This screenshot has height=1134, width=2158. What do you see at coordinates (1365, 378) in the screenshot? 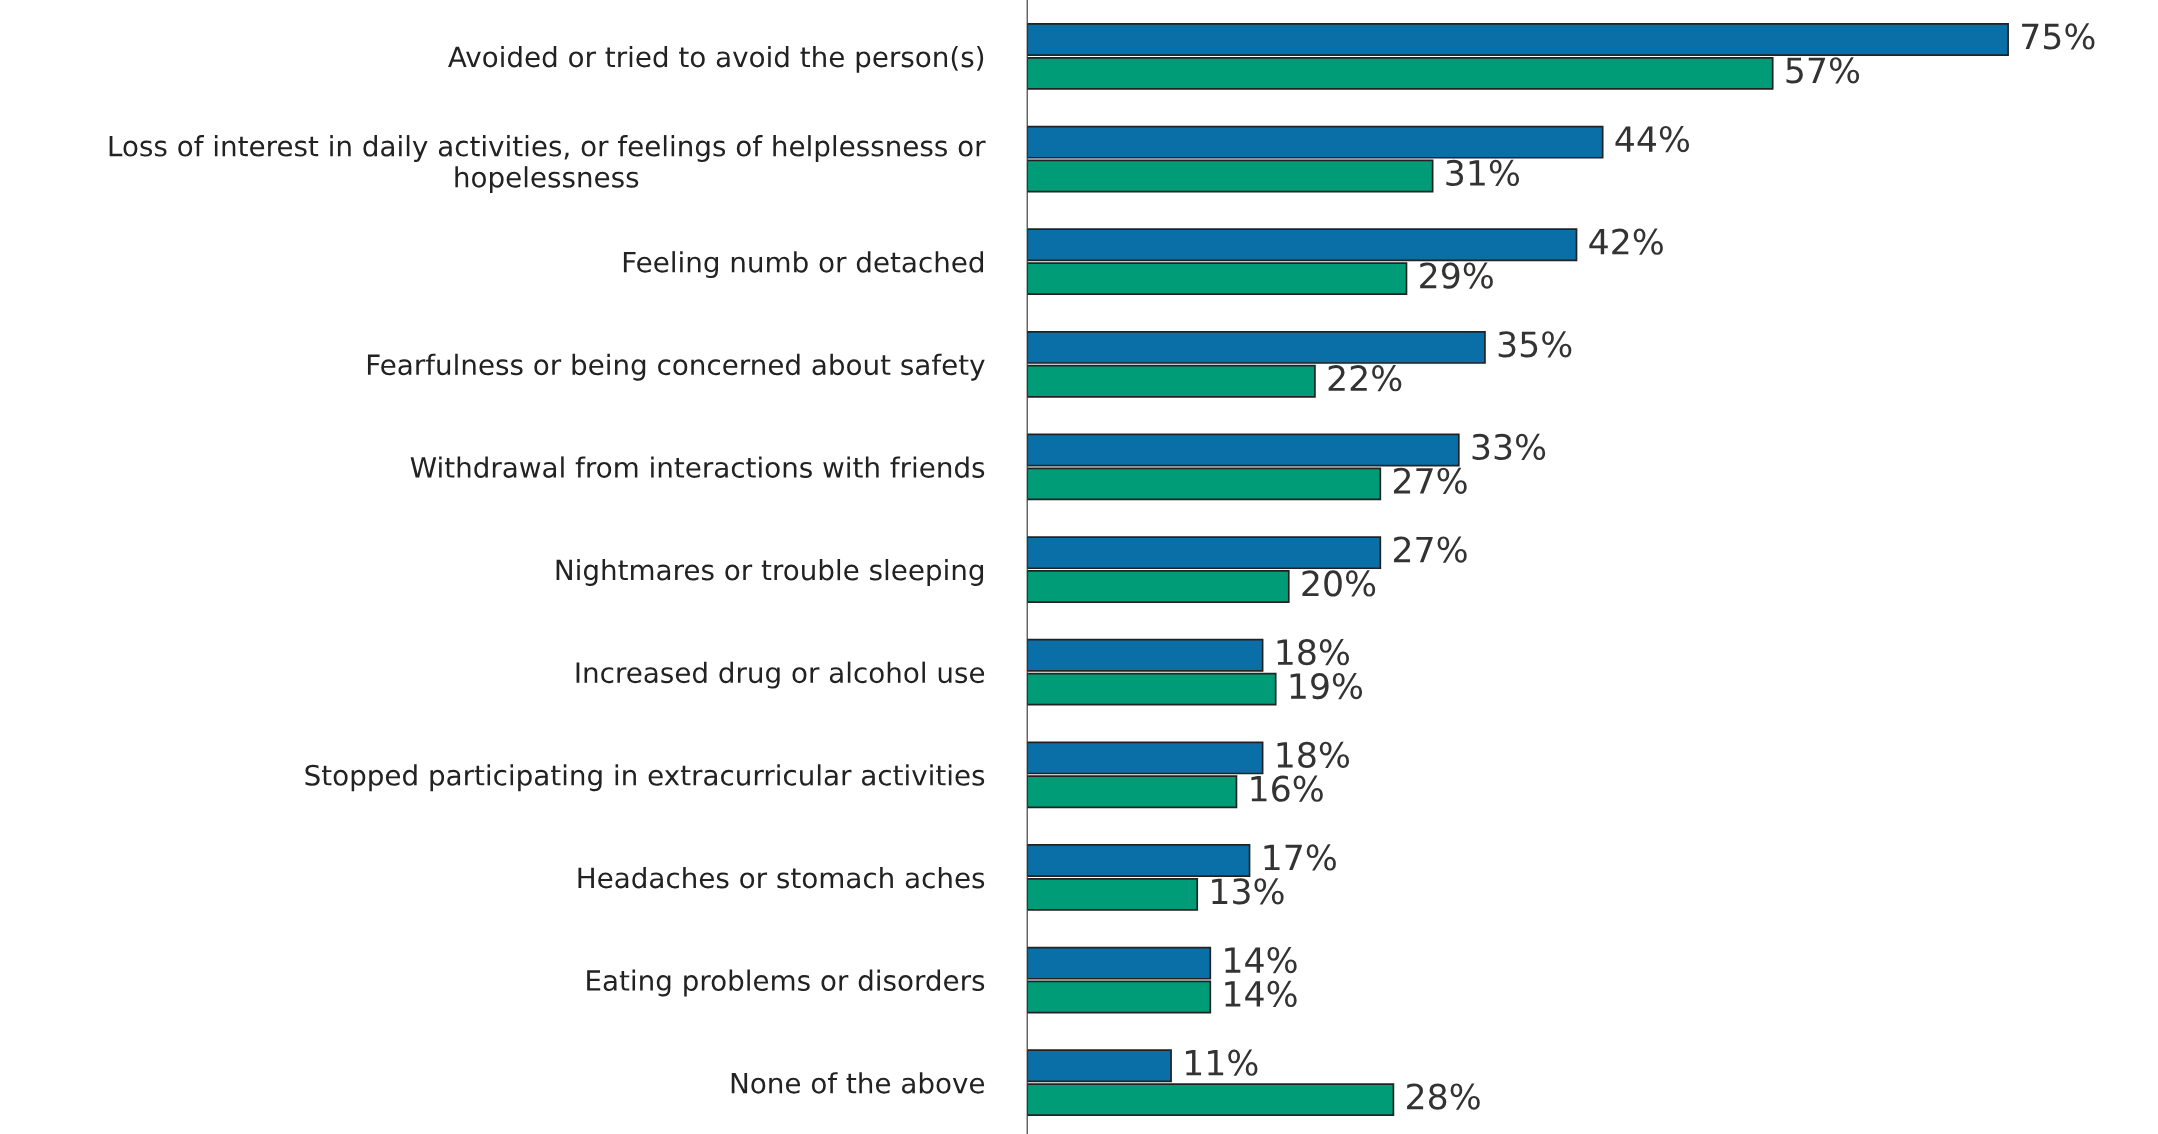
I see `data-label: 22%` at bounding box center [1365, 378].